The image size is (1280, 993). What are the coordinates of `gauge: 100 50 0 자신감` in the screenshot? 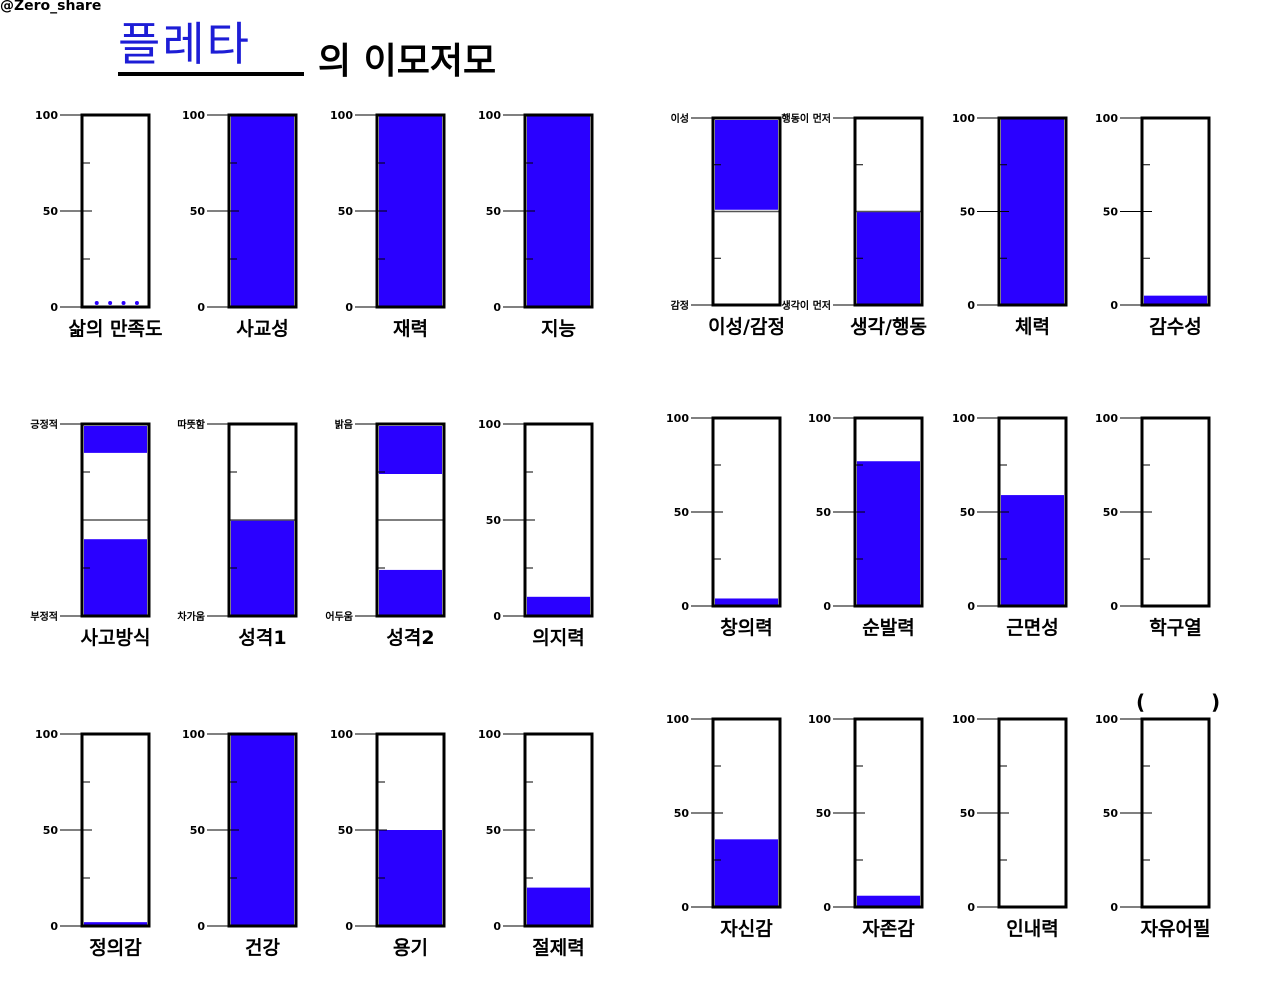 It's located at (724, 826).